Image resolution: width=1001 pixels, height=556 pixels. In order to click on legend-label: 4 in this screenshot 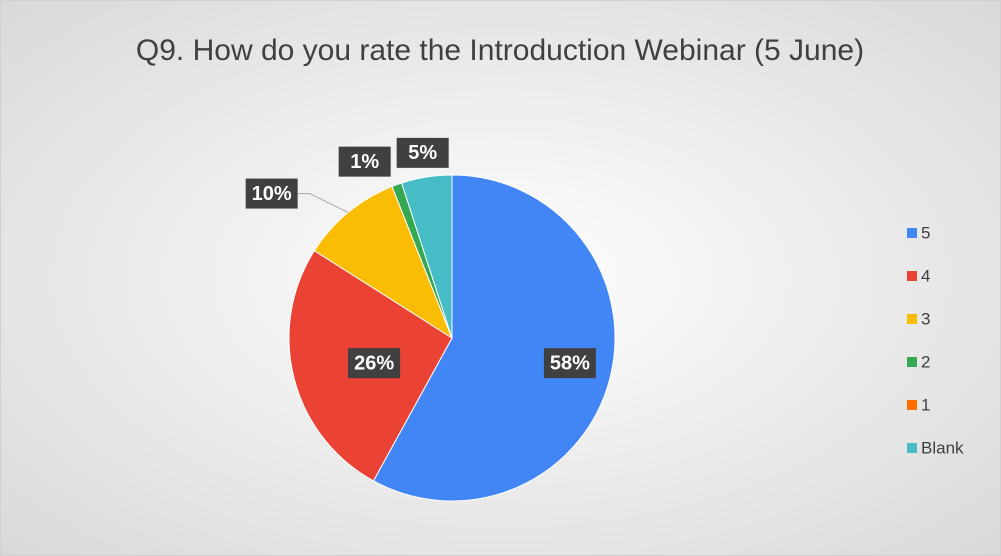, I will do `click(925, 275)`.